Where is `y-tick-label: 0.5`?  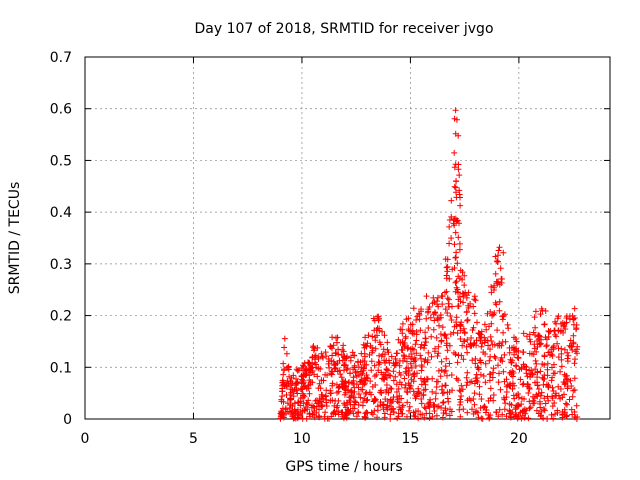
y-tick-label: 0.5 is located at coordinates (61, 161).